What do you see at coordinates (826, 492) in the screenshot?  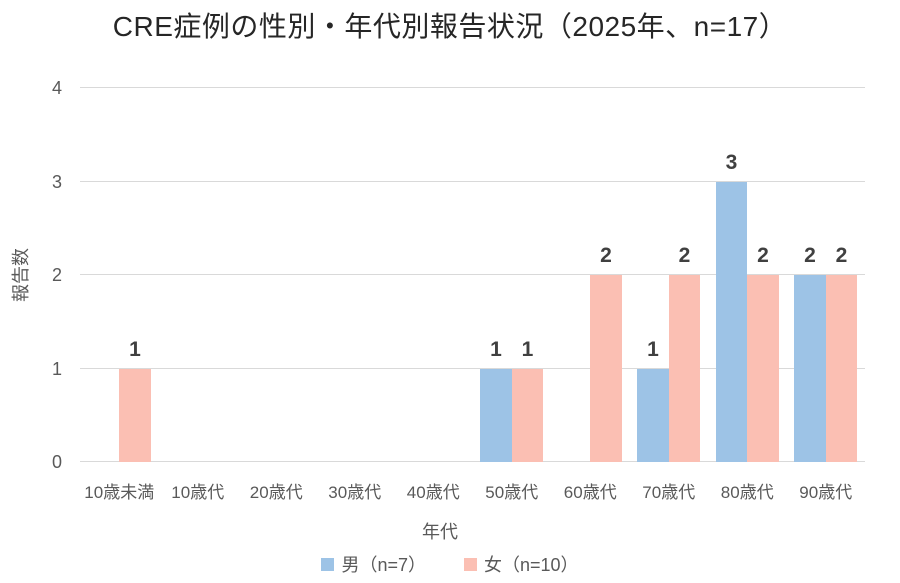 I see `x-tick-label: 90歳代` at bounding box center [826, 492].